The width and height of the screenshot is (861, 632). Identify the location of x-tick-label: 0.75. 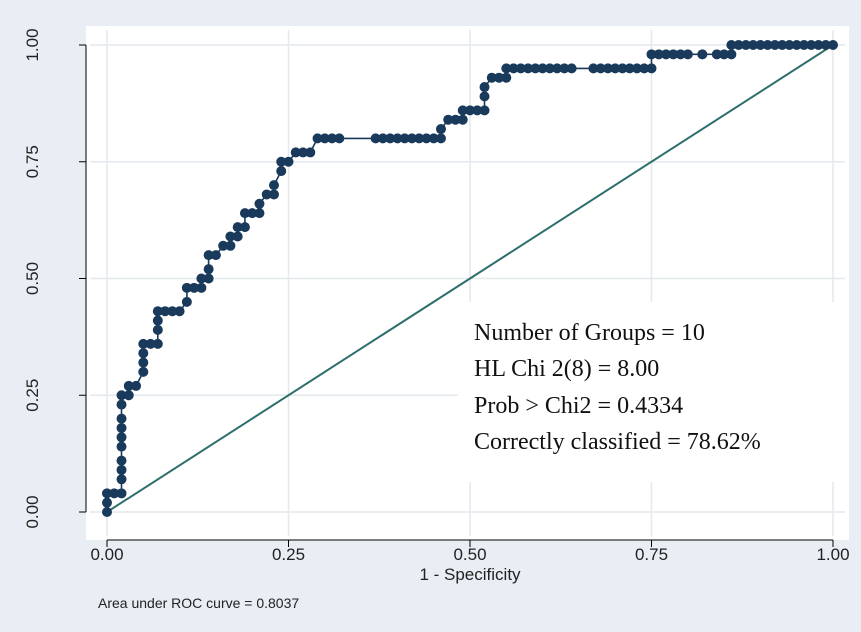
(651, 554).